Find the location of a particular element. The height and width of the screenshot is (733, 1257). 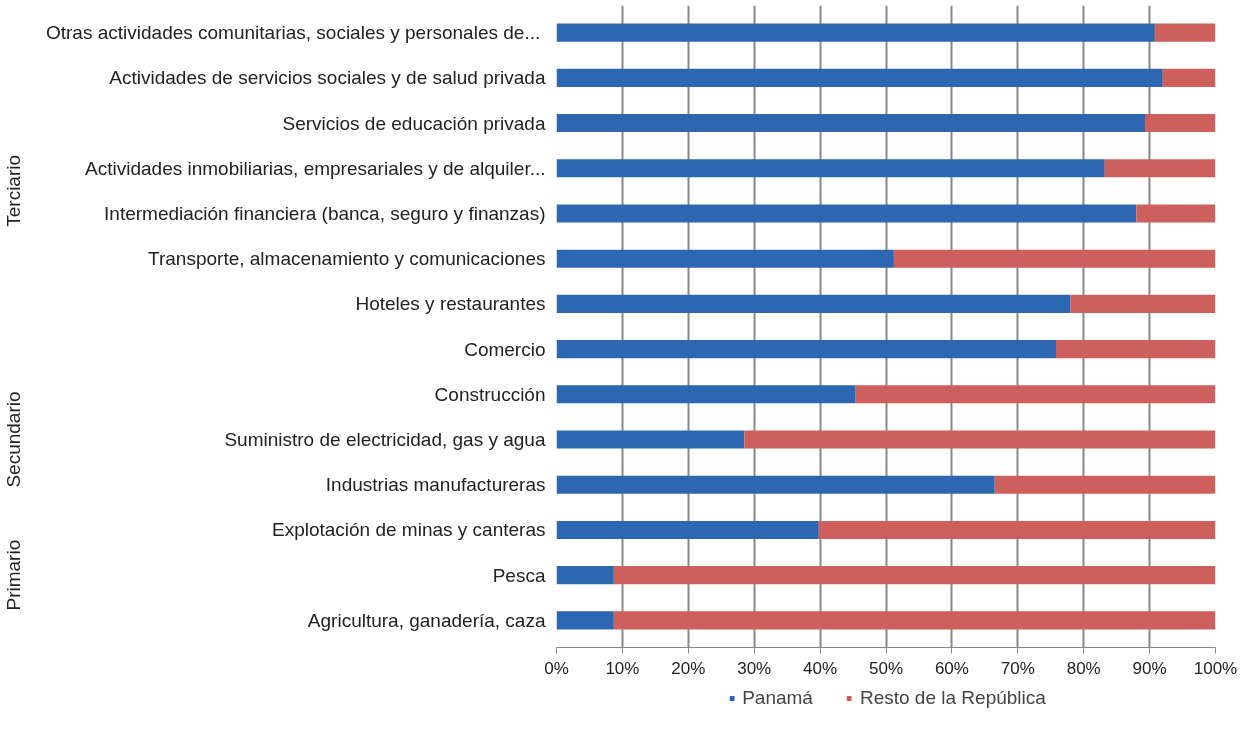

y-tick-label: Comercio is located at coordinates (505, 349).